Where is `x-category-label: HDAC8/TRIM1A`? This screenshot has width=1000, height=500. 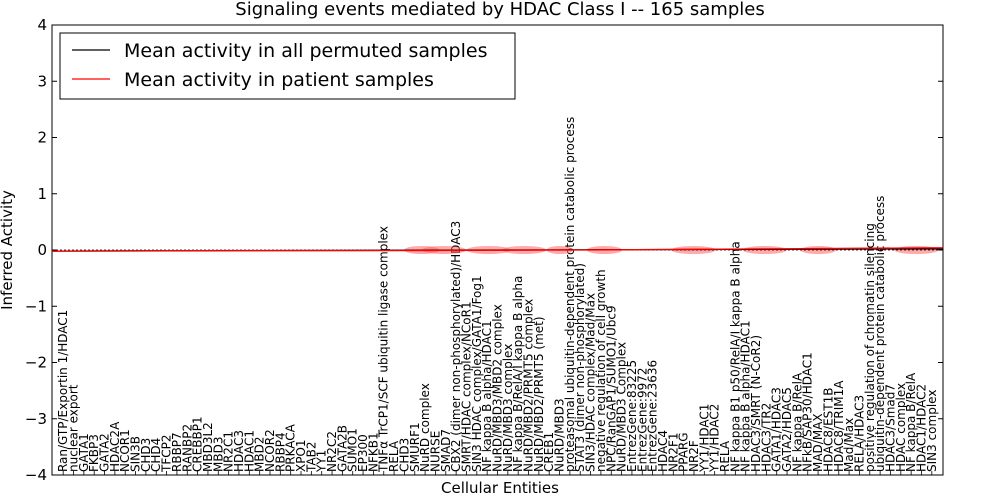
x-category-label: HDAC8/TRIM1A is located at coordinates (839, 426).